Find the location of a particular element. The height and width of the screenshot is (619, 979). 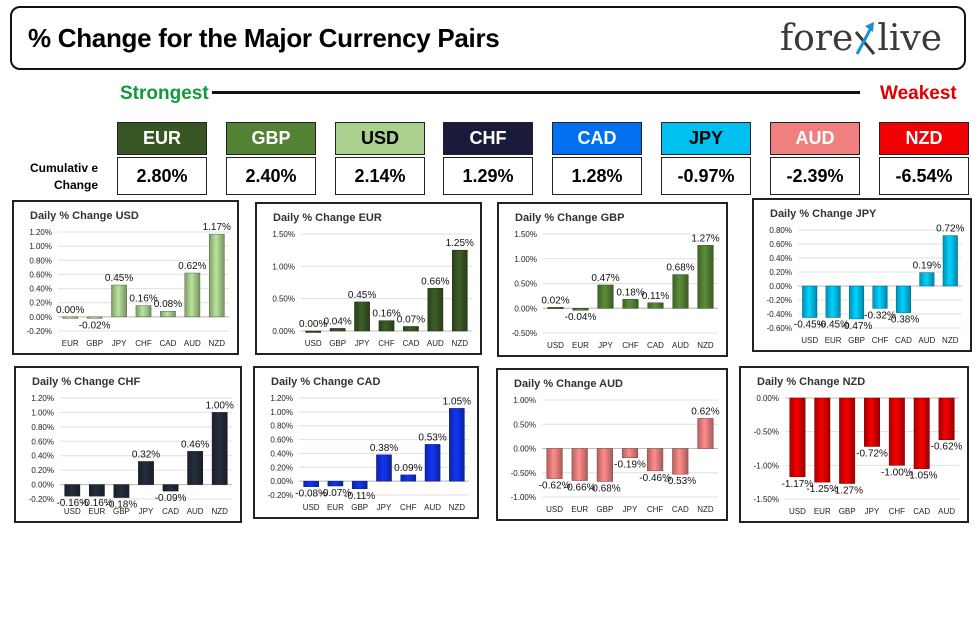

cumulative-value-chf: 1.29% is located at coordinates (488, 176).